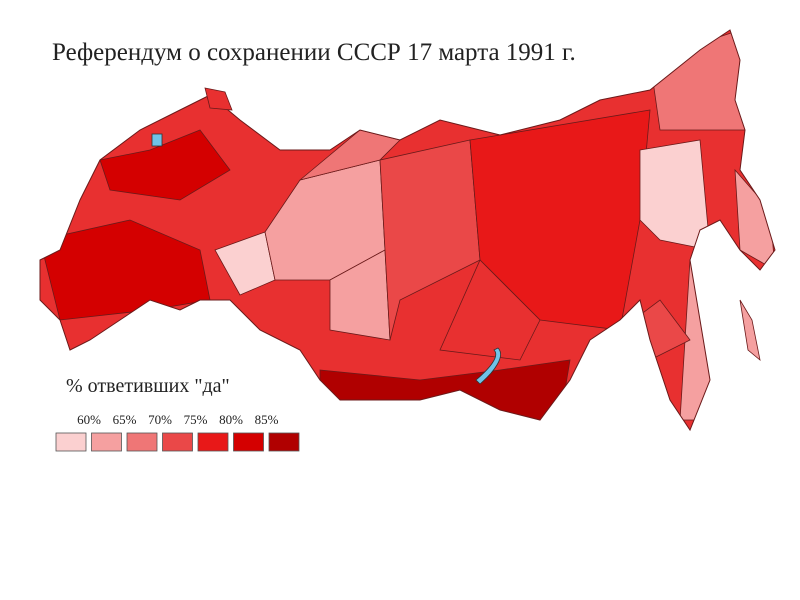  I want to click on legend: 60% 65% 70% 75% 80% 85%, so click(177, 432).